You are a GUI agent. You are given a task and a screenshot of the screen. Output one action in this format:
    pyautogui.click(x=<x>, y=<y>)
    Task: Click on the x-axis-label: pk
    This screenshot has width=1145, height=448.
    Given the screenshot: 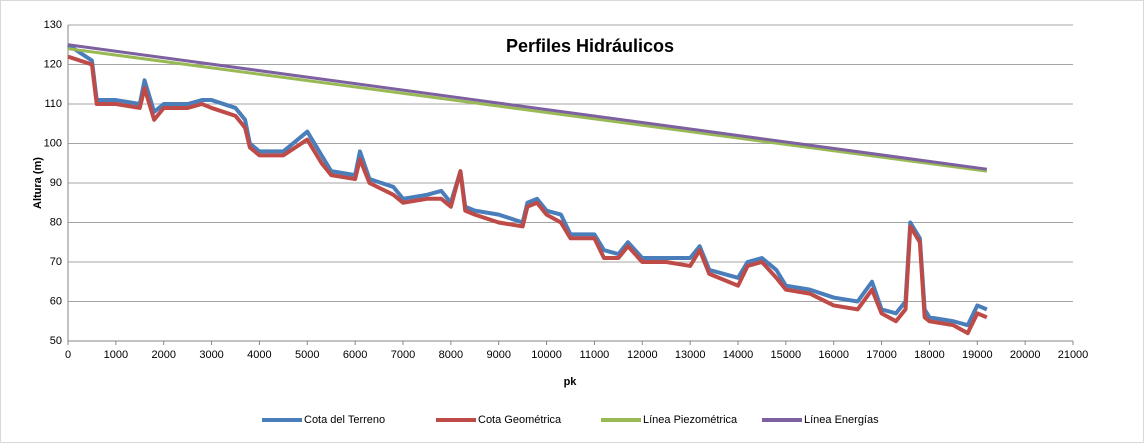 What is the action you would take?
    pyautogui.click(x=571, y=382)
    